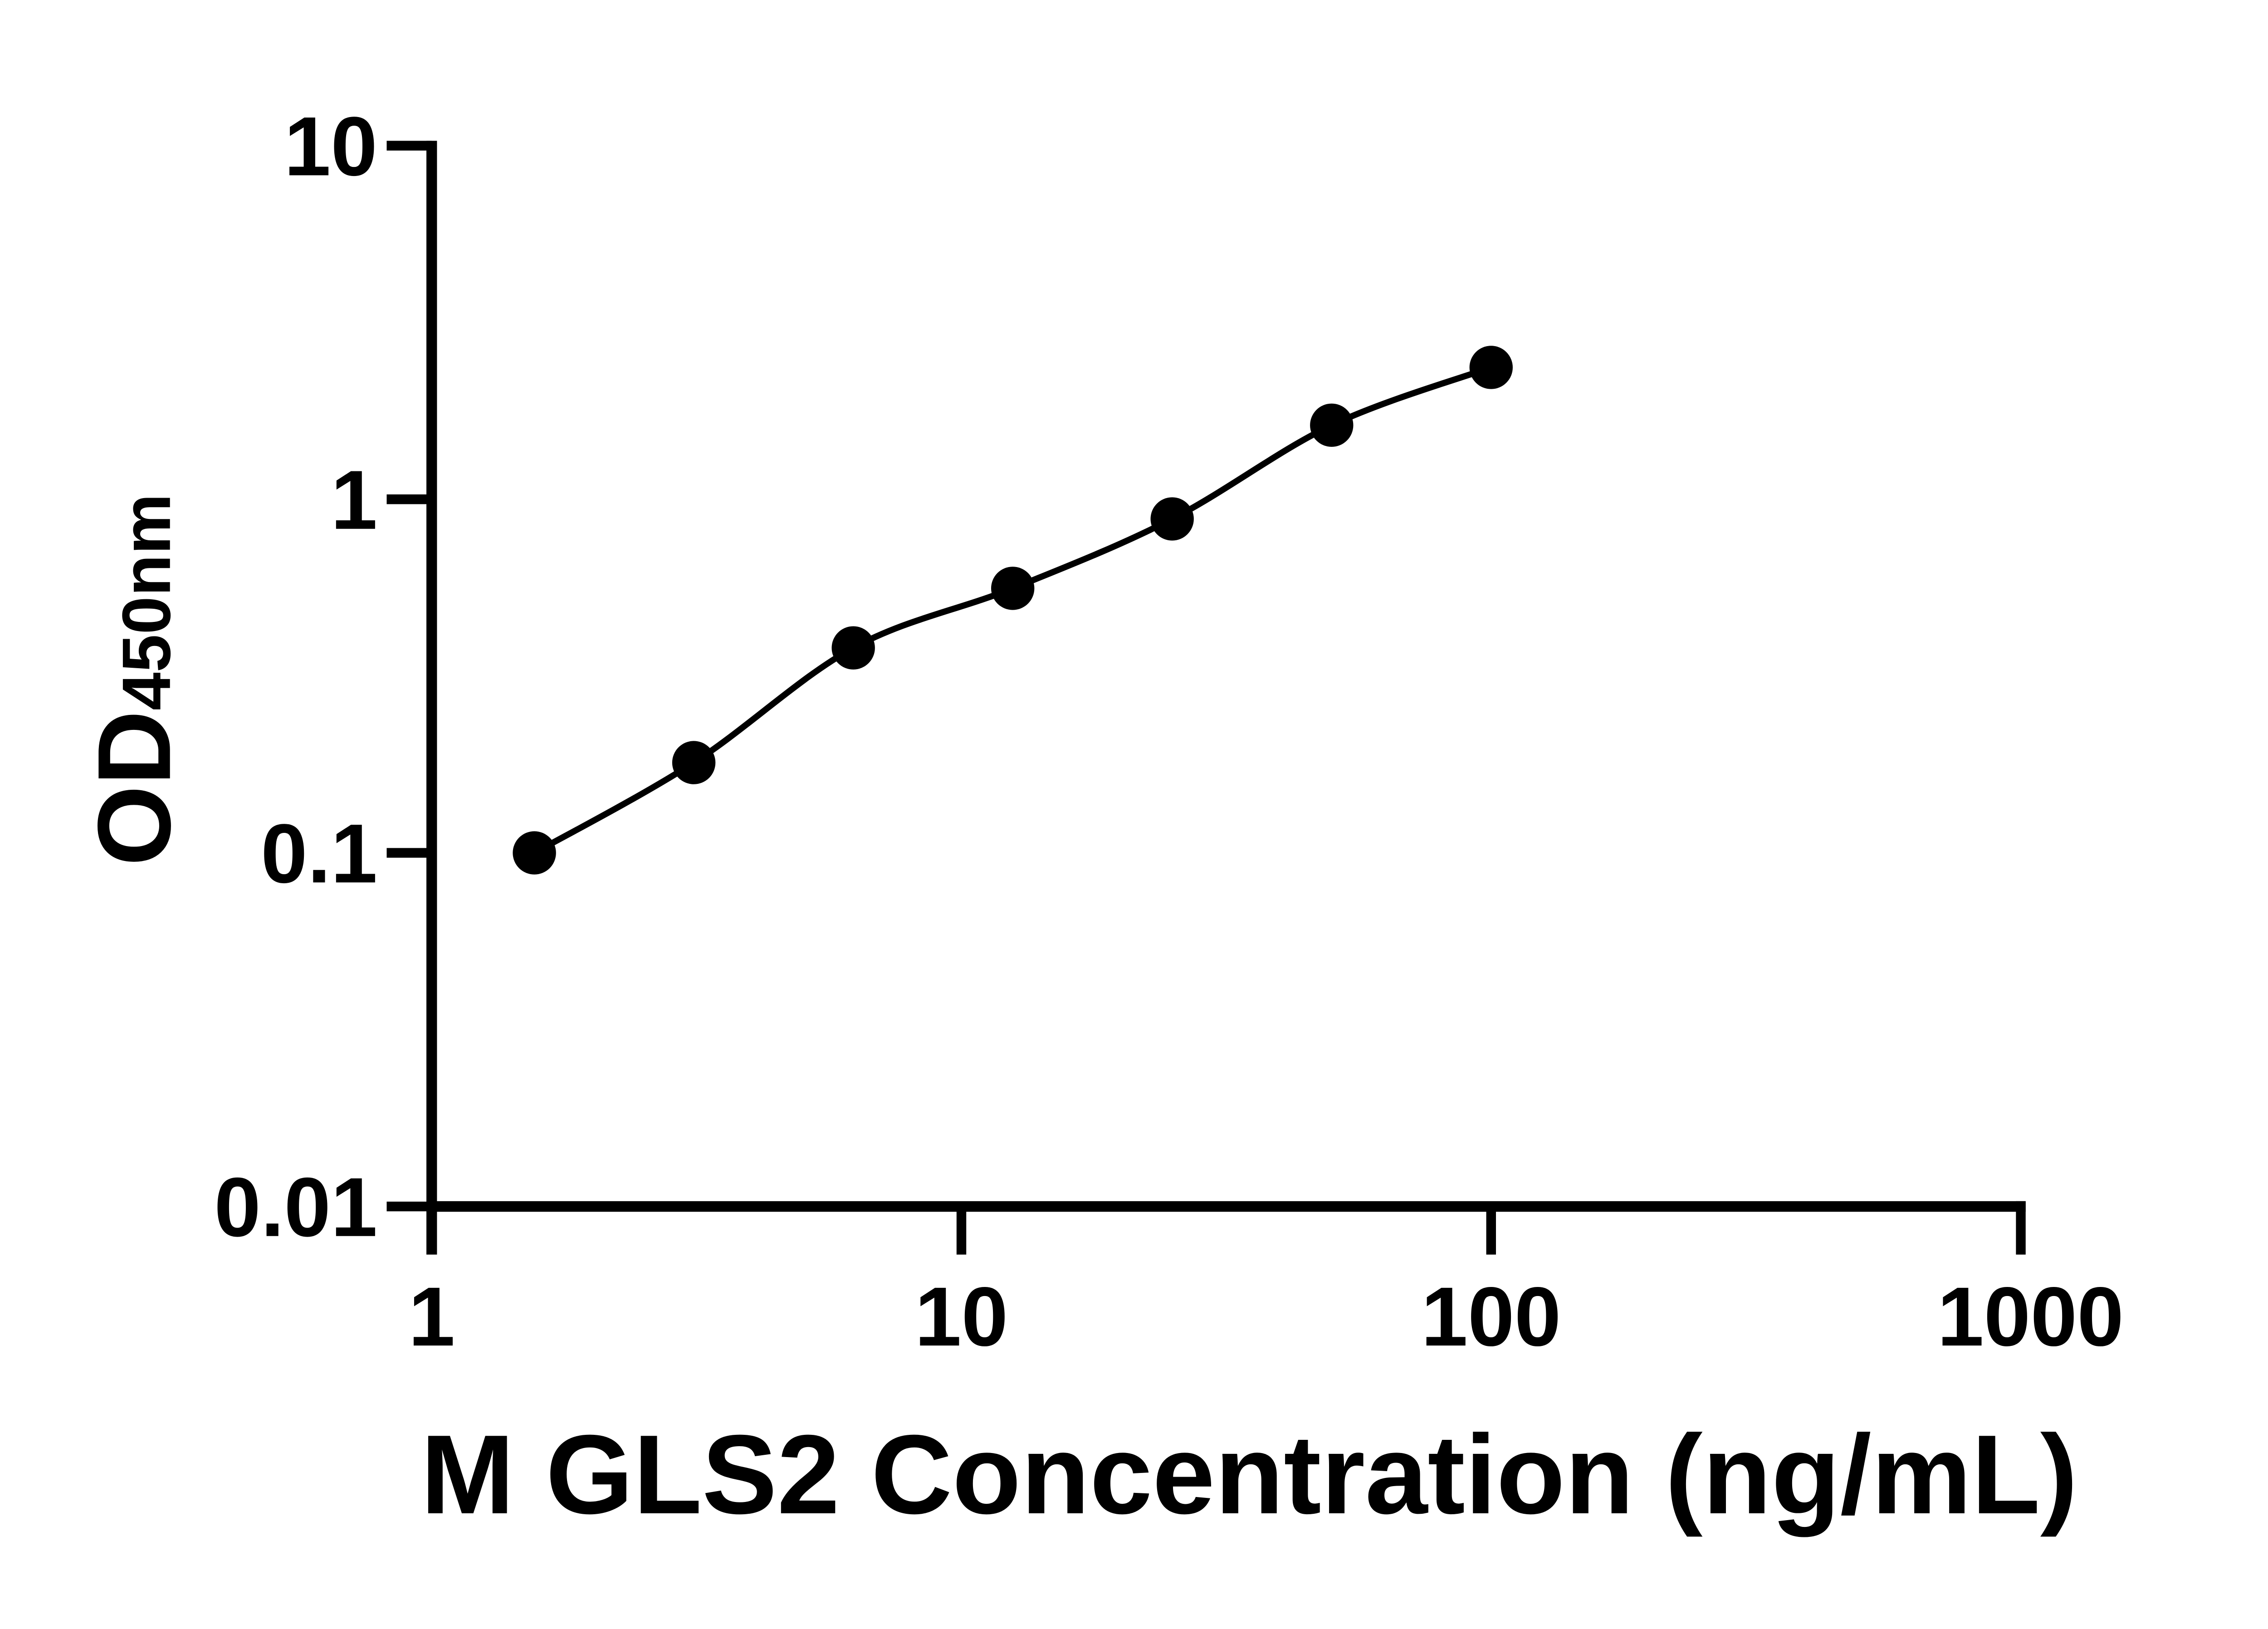 Image resolution: width=2268 pixels, height=1629 pixels. I want to click on data-layer, so click(1013, 610).